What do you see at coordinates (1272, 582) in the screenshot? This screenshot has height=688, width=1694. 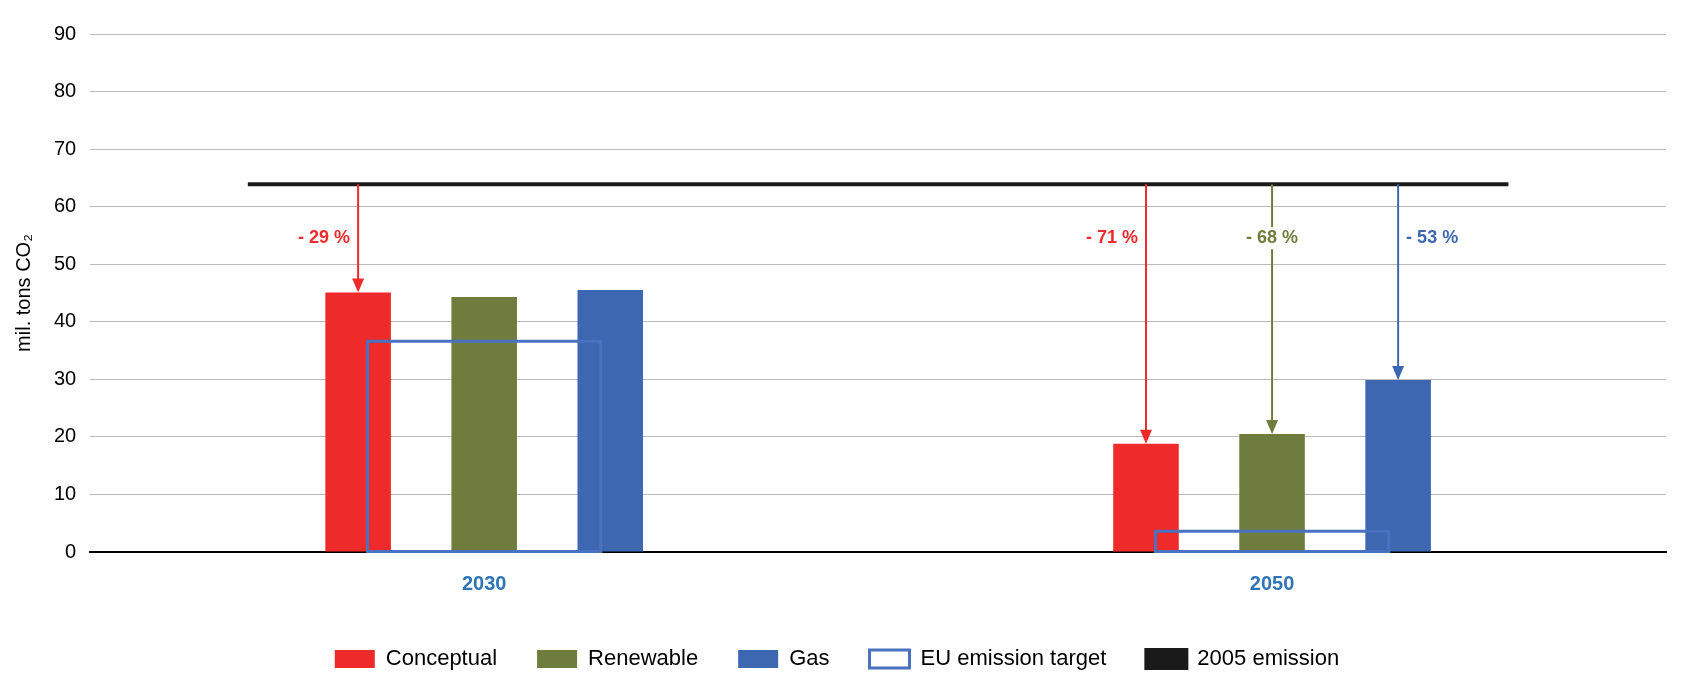 I see `x-tick-label: 2050` at bounding box center [1272, 582].